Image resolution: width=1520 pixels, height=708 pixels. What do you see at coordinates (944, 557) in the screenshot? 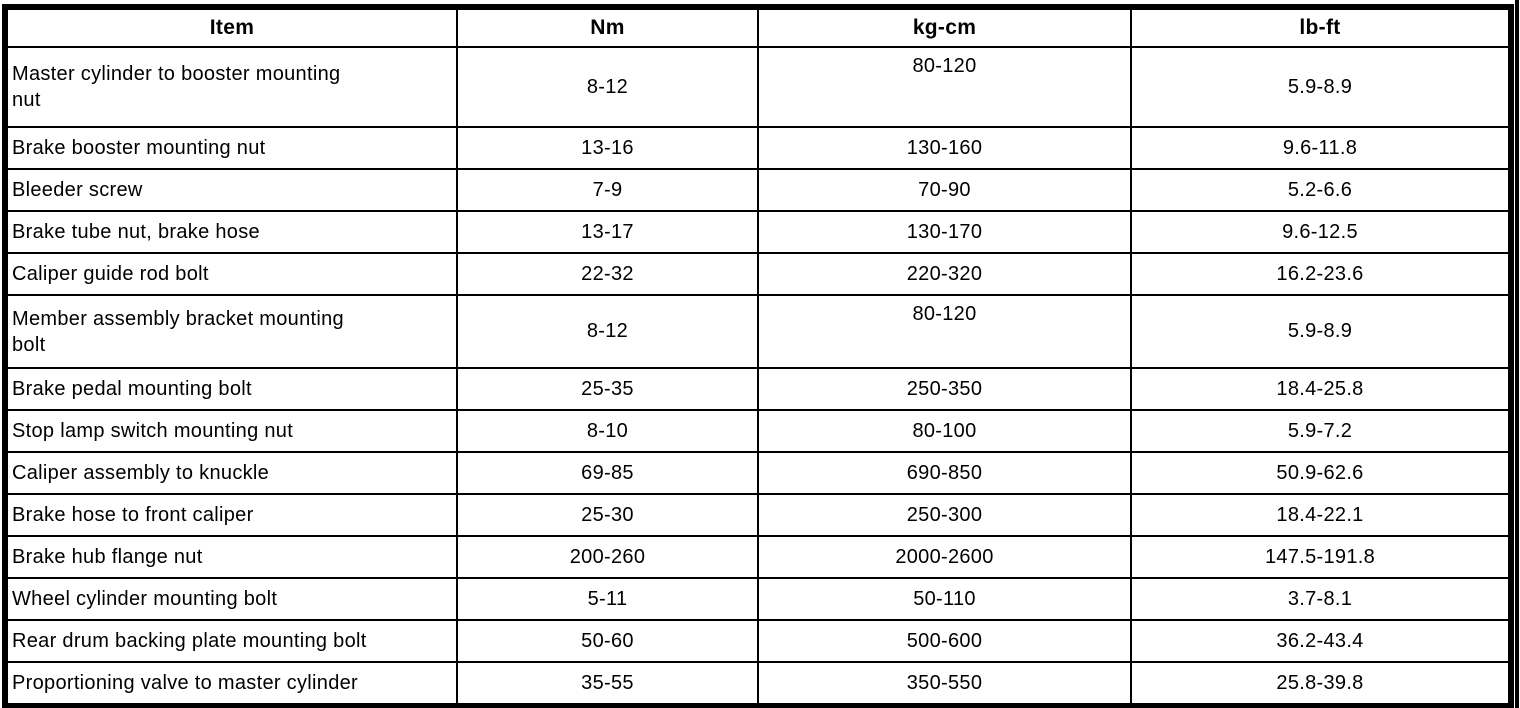
I see `kg-cm-cell: 2000-2600` at bounding box center [944, 557].